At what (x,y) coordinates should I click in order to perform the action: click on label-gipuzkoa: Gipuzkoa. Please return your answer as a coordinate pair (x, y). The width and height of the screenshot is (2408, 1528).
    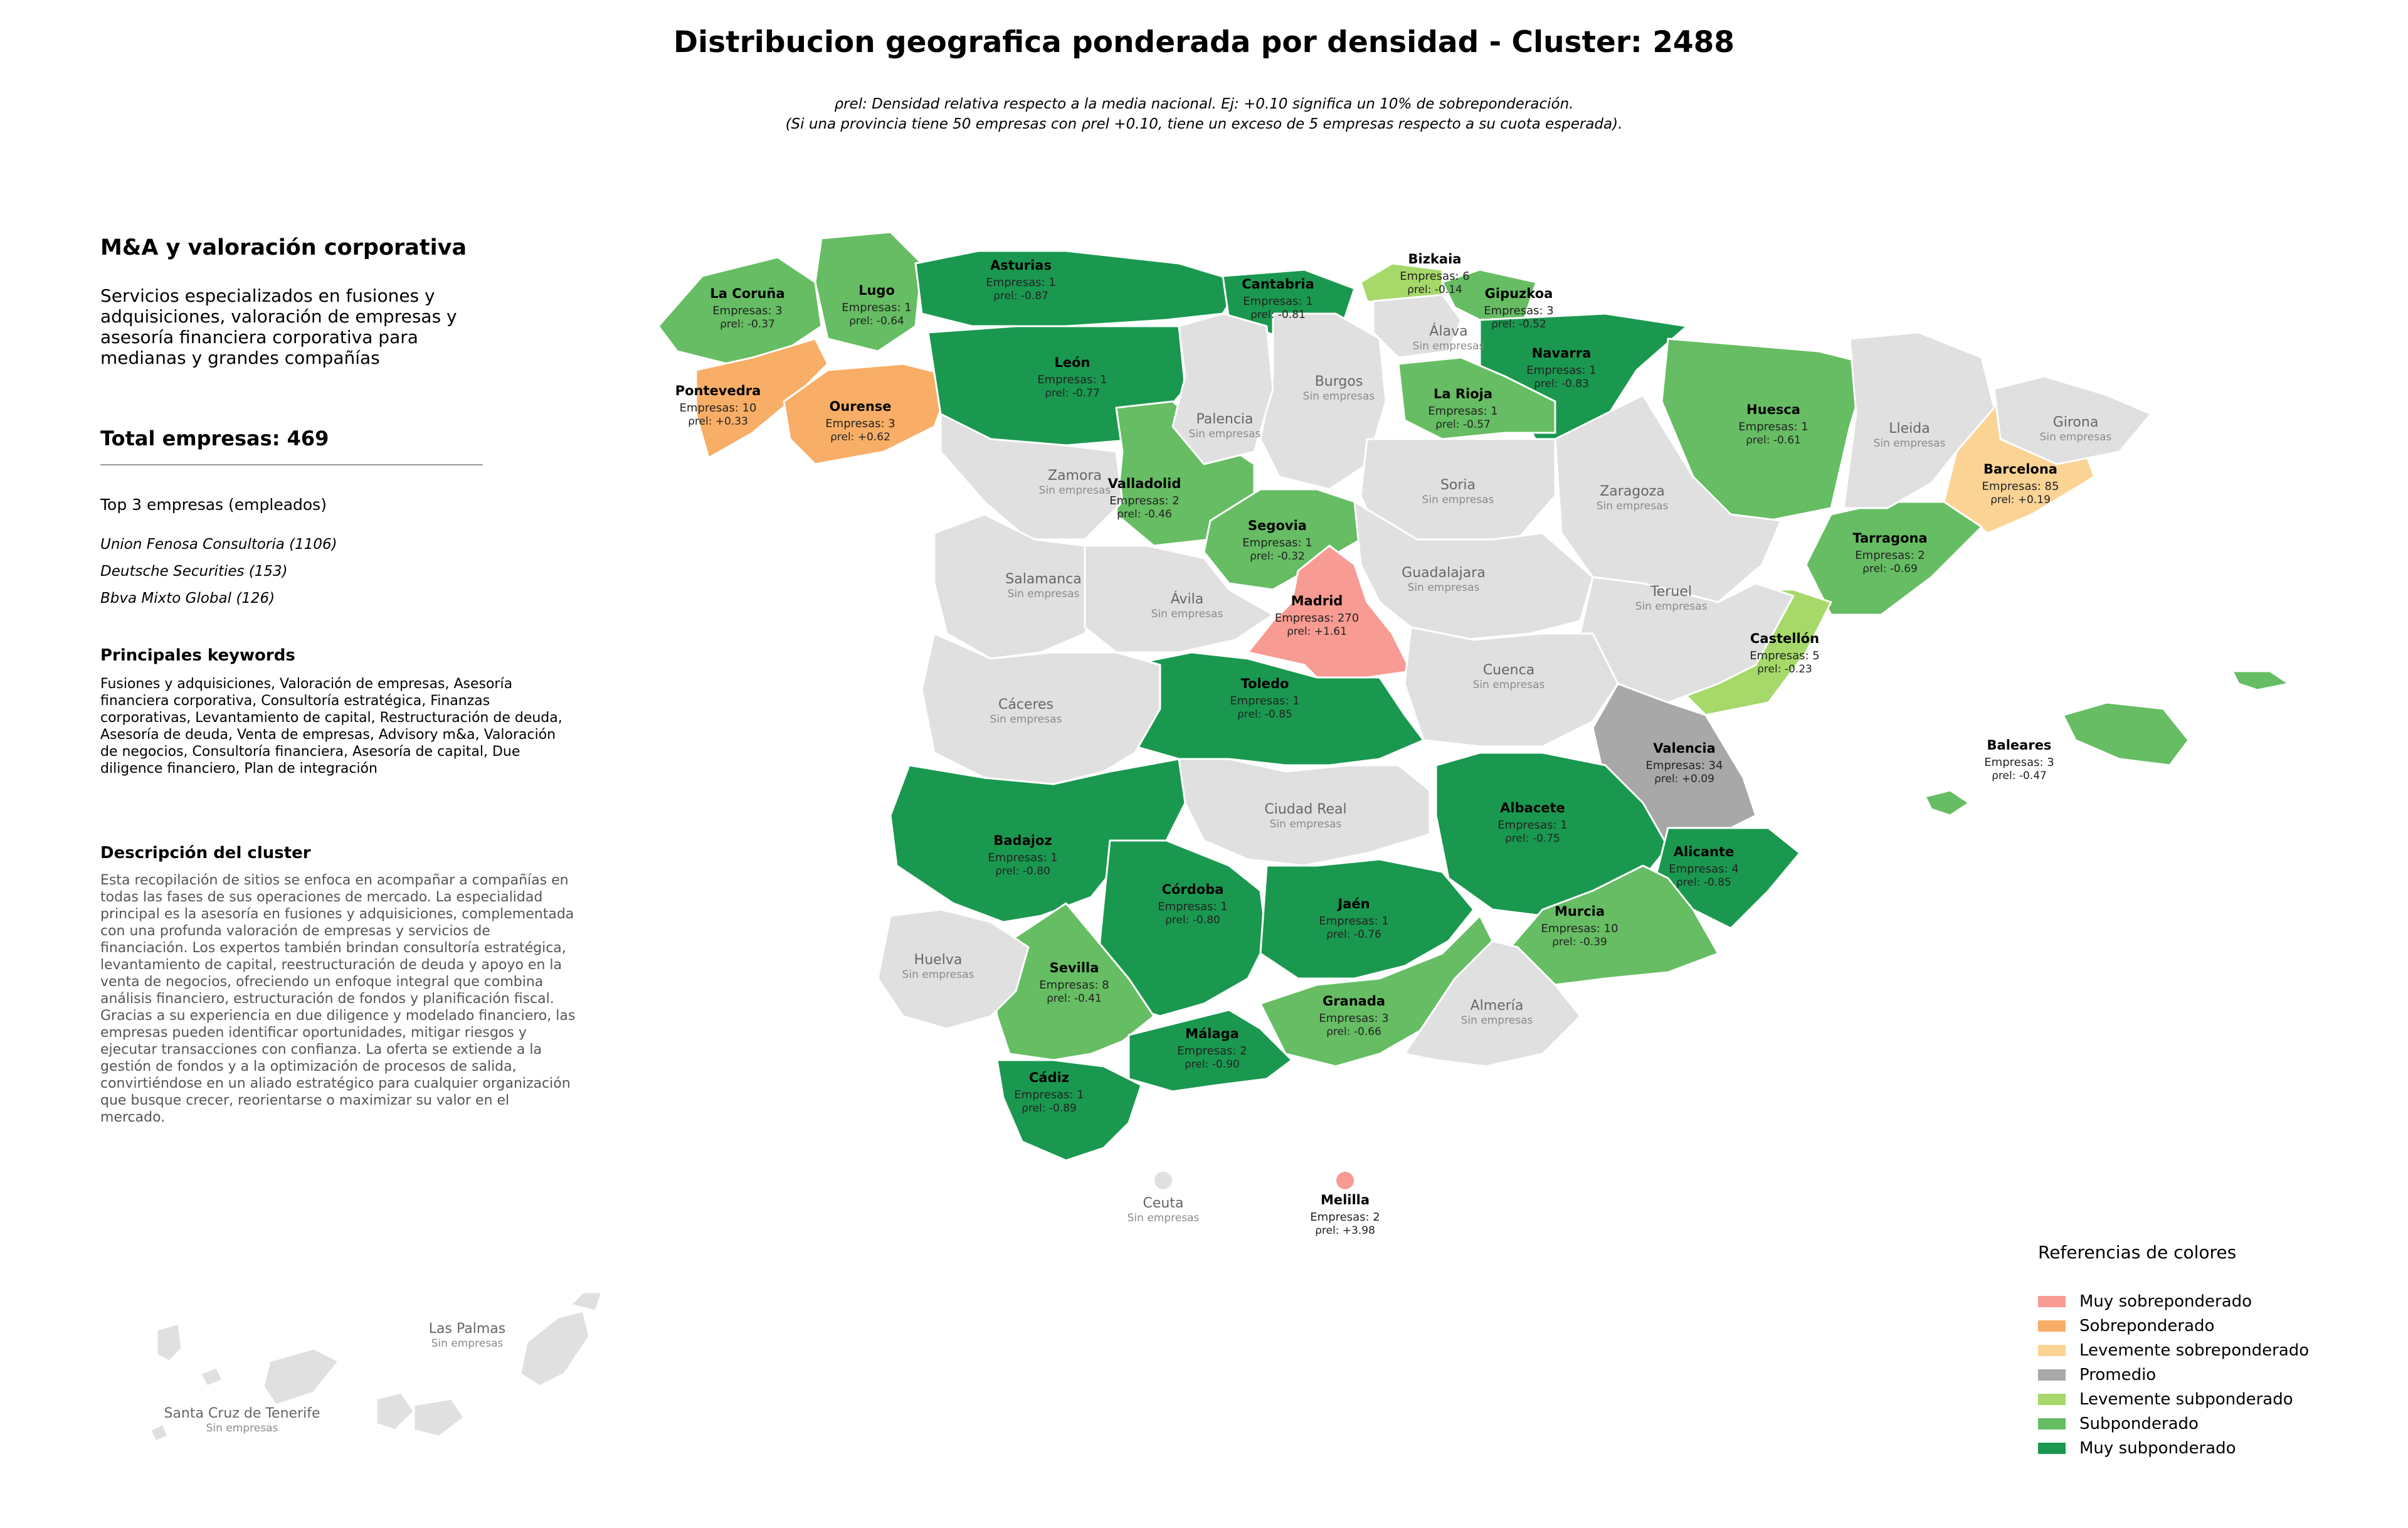
    Looking at the image, I should click on (1519, 293).